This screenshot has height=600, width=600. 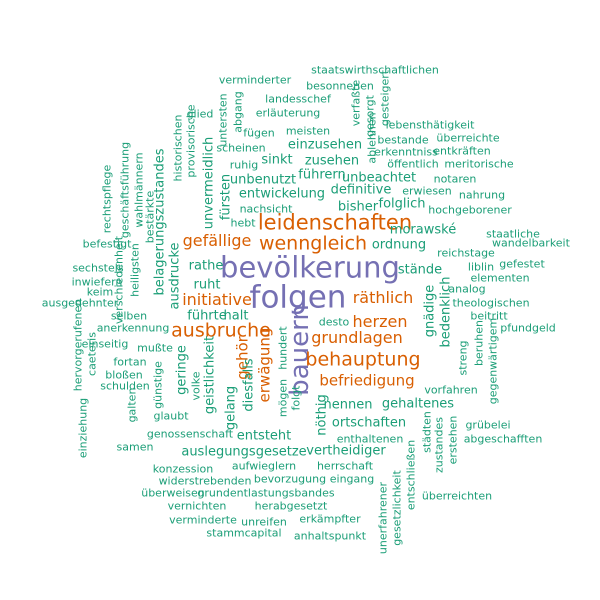 I want to click on word: befestigt, so click(x=107, y=244).